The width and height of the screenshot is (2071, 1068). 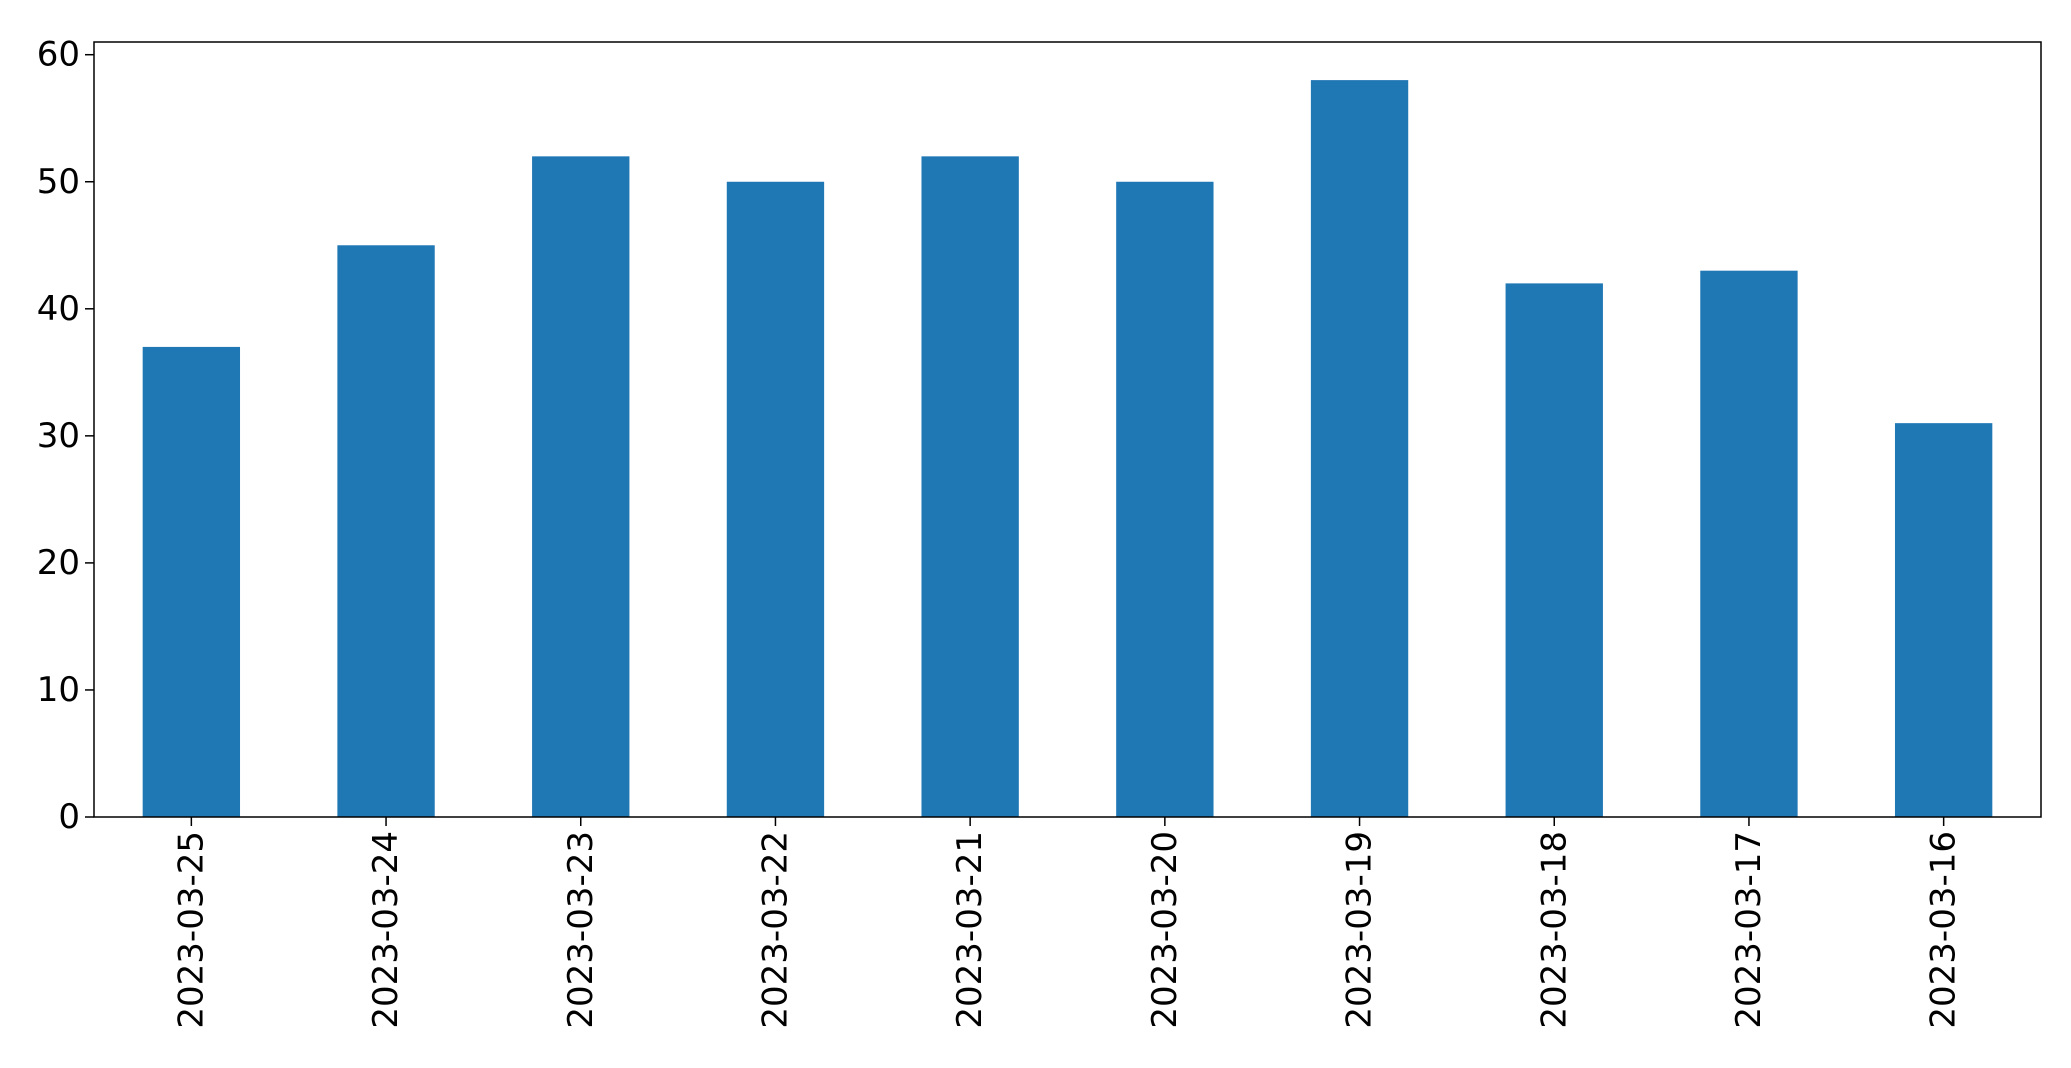 I want to click on y-tick-label: 10, so click(x=58, y=690).